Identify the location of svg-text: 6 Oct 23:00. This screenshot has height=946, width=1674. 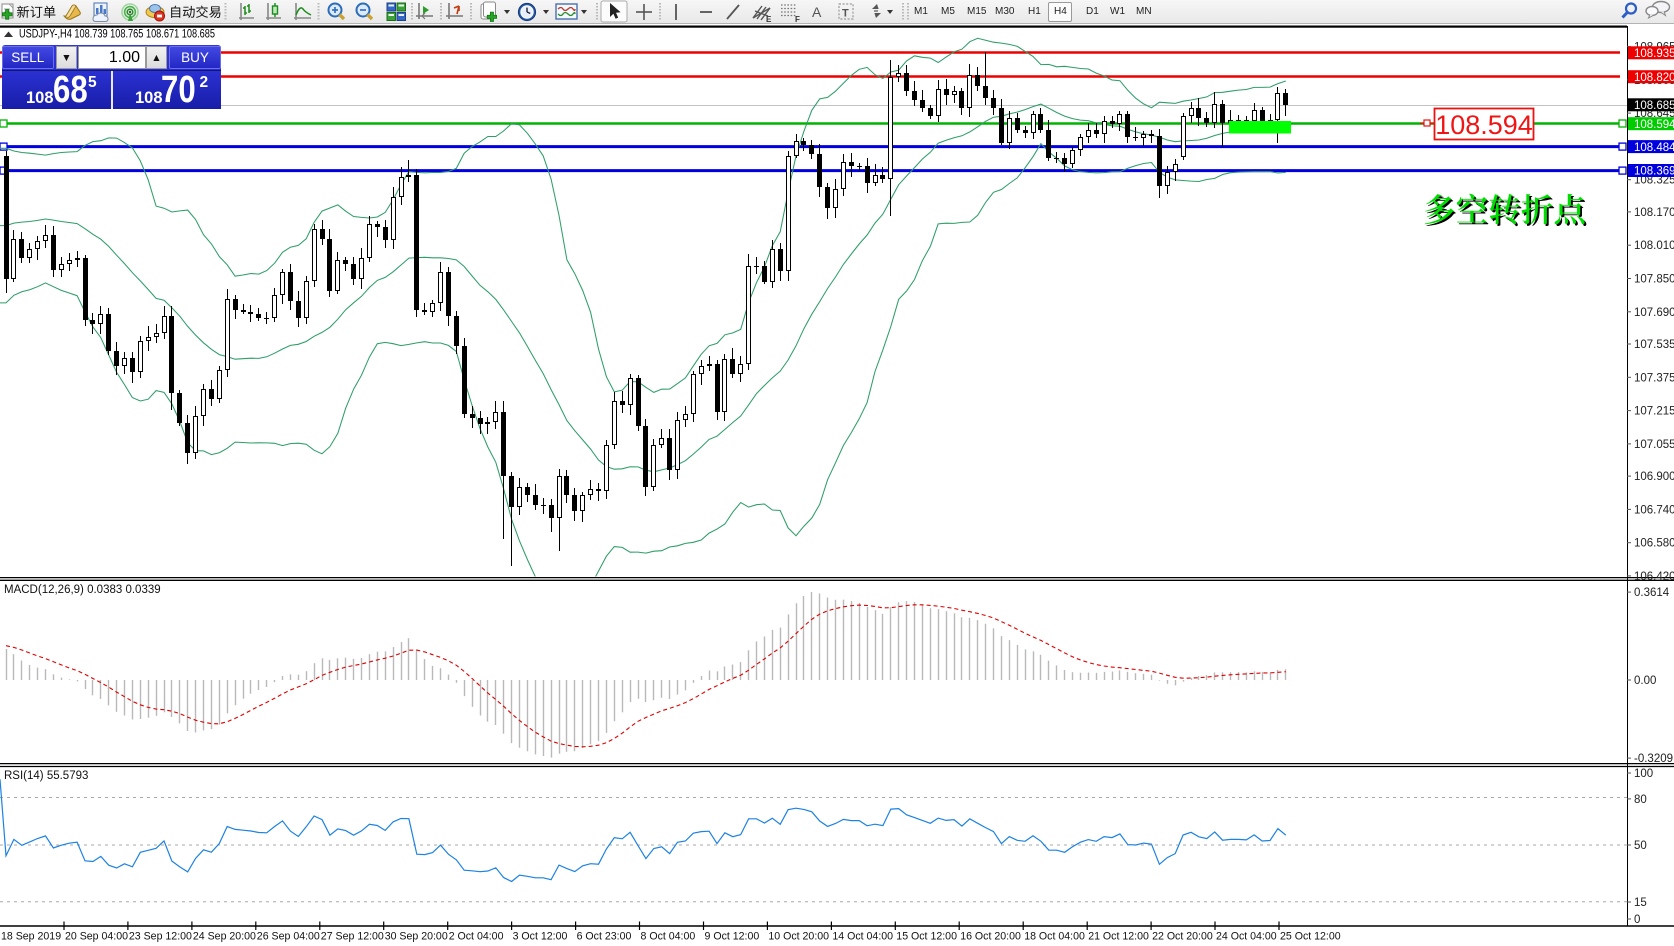
(604, 937).